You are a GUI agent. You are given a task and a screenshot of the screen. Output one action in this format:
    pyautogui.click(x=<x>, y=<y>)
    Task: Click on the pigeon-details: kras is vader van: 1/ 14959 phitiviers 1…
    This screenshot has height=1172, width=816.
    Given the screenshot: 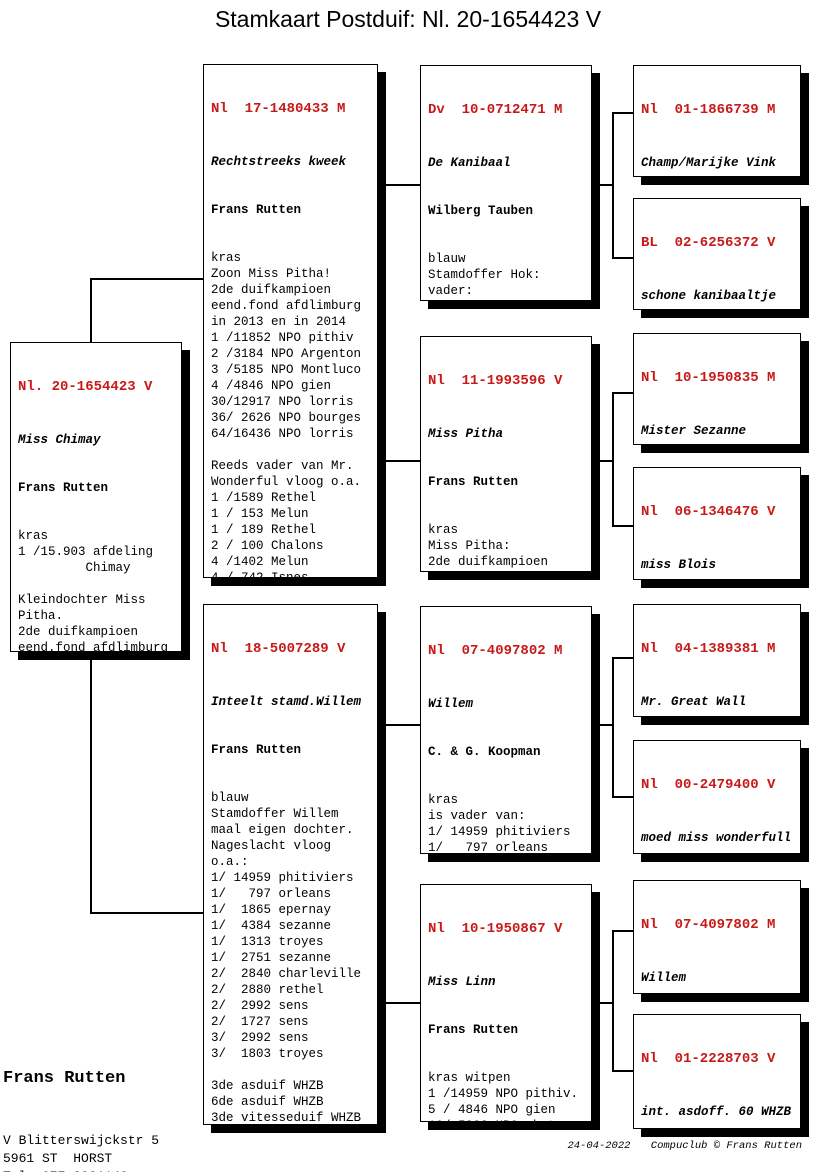 What is the action you would take?
    pyautogui.click(x=499, y=823)
    